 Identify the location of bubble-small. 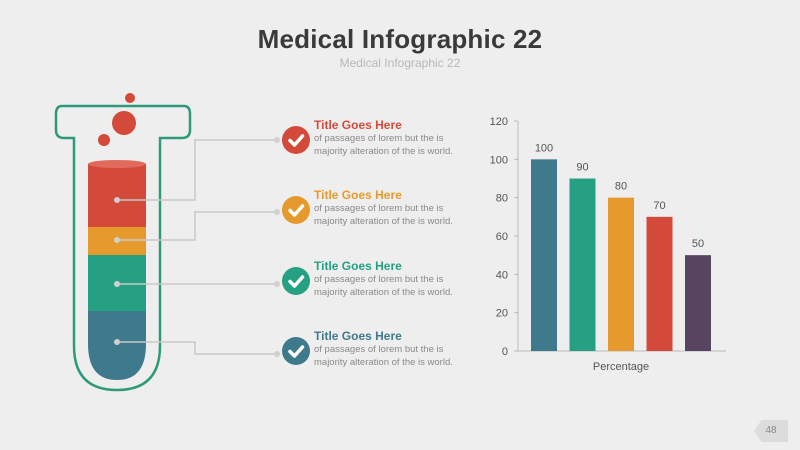
(130, 98).